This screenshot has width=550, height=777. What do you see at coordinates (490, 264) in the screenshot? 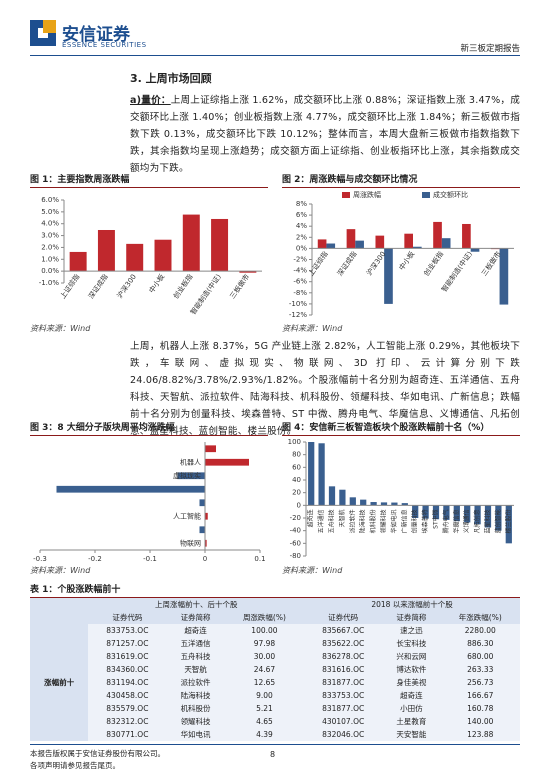
I see `x-tick-label: 三板做市` at bounding box center [490, 264].